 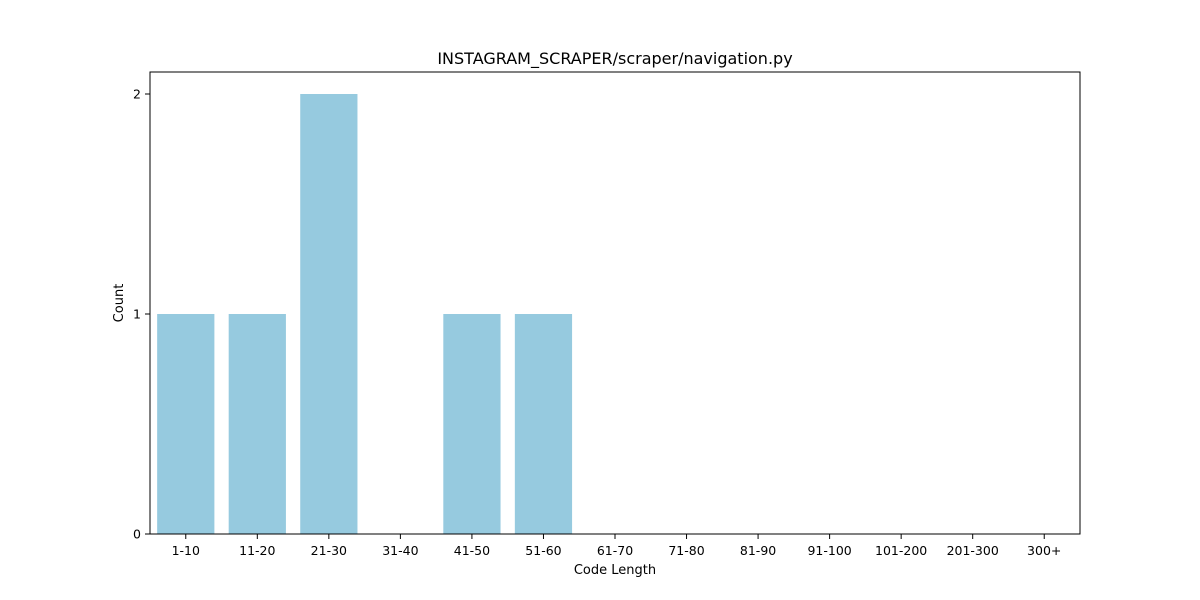 I want to click on y-tick-label: 2, so click(x=137, y=94).